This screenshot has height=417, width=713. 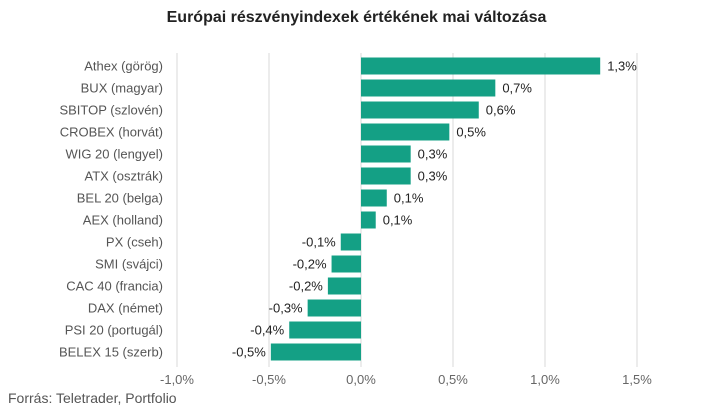 What do you see at coordinates (637, 379) in the screenshot?
I see `x-tick-label: 1,5%` at bounding box center [637, 379].